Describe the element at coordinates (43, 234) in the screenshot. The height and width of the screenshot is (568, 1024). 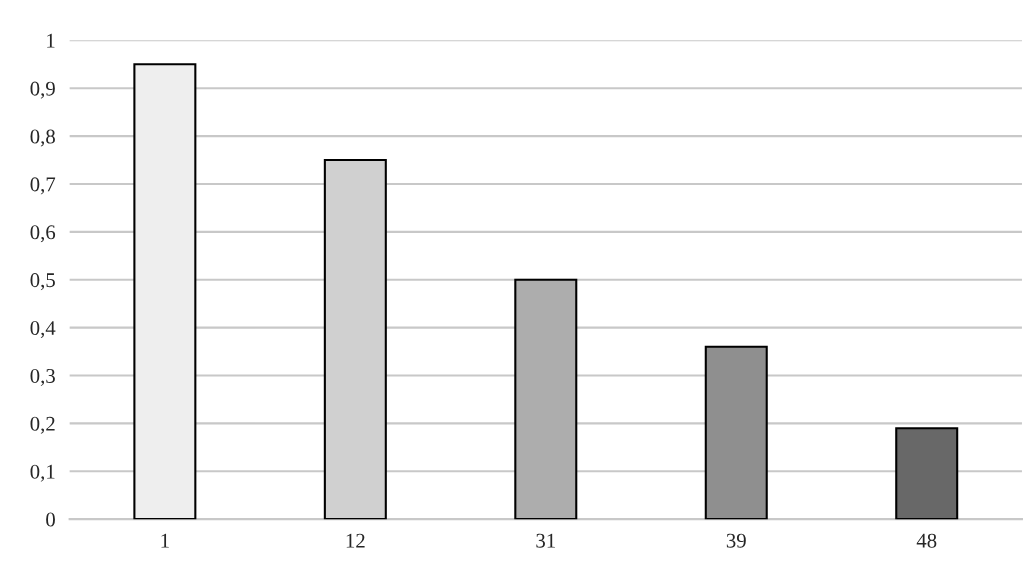
I see `y-tick-label: 0,6` at that location.